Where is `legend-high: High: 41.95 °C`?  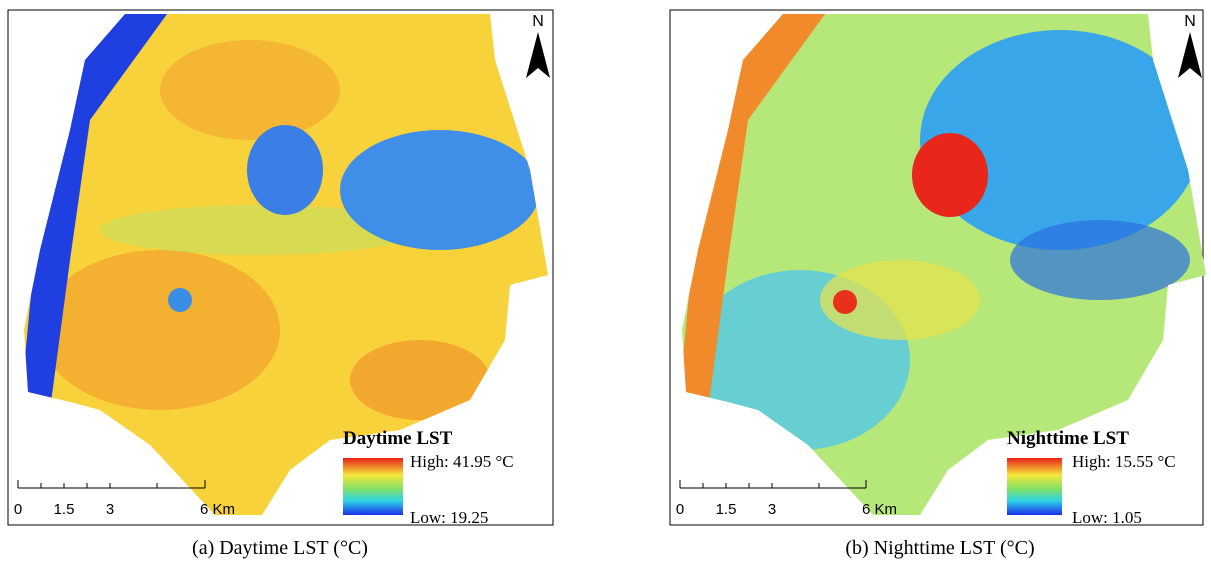 legend-high: High: 41.95 °C is located at coordinates (462, 461).